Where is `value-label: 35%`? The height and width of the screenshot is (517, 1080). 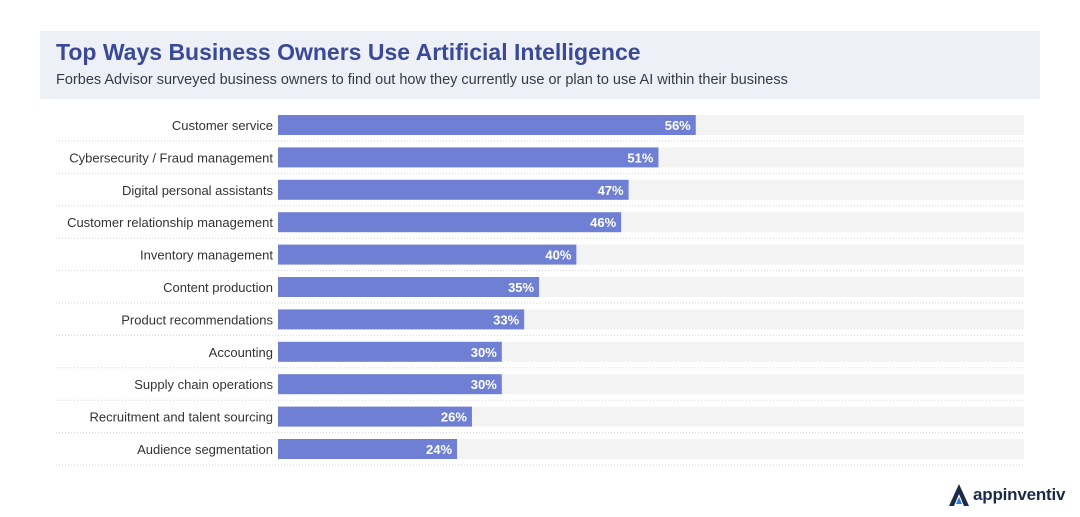 value-label: 35% is located at coordinates (521, 287).